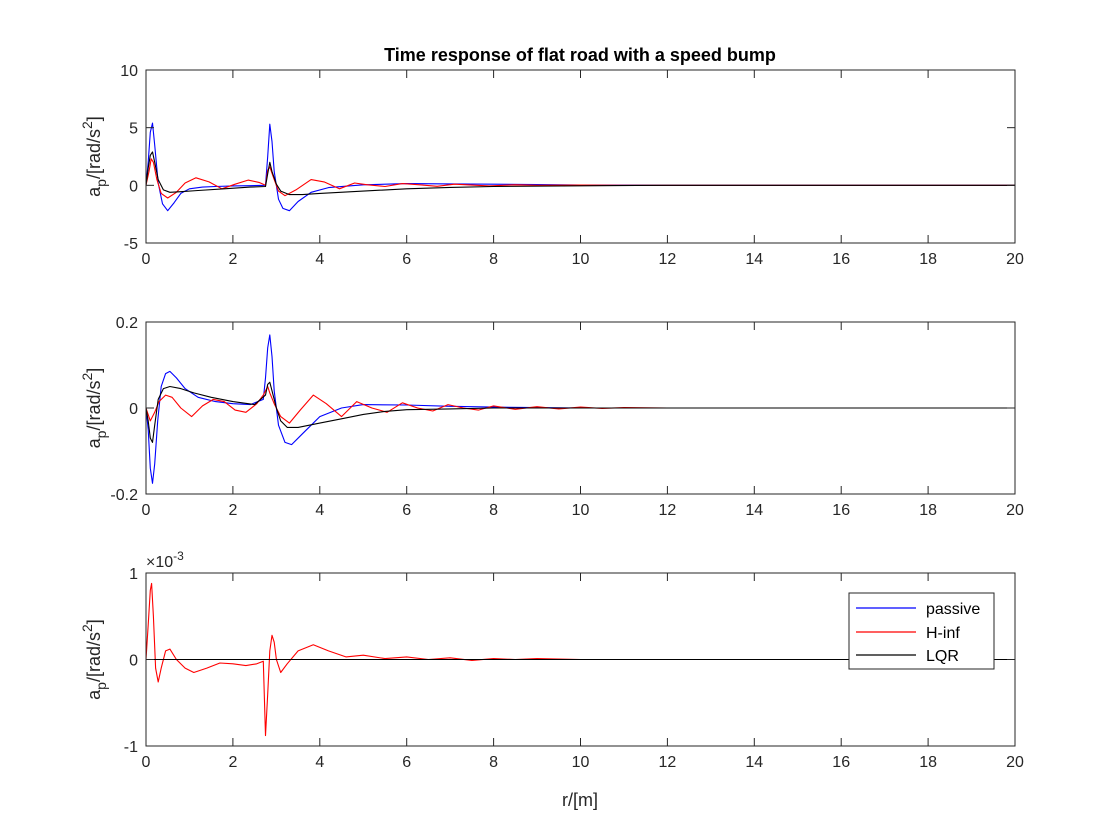 This screenshot has width=1120, height=840. What do you see at coordinates (131, 747) in the screenshot?
I see `y-tick-label: -1` at bounding box center [131, 747].